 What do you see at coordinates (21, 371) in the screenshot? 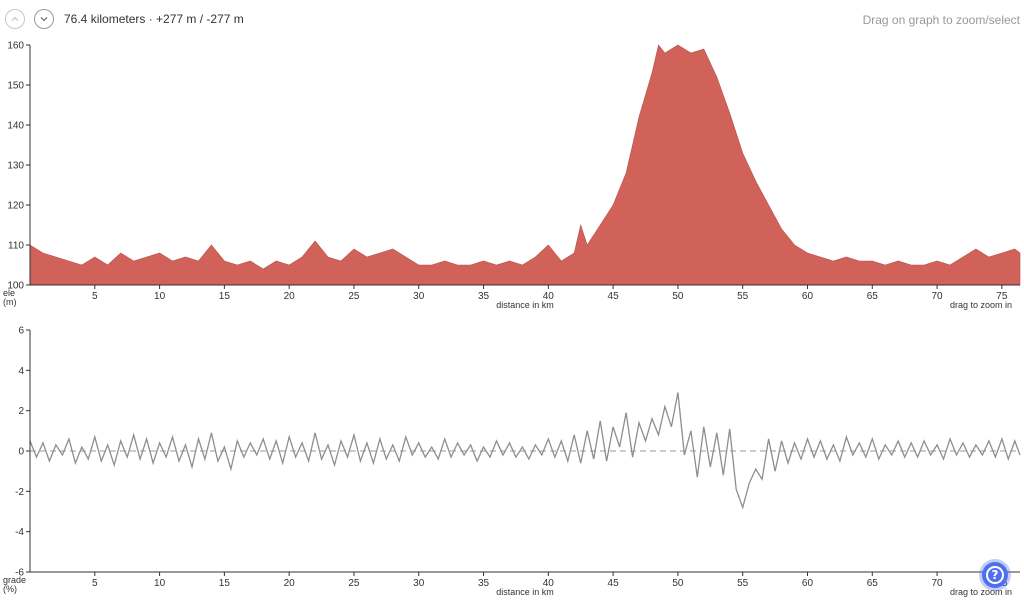
I see `y-tick-label: 4` at bounding box center [21, 371].